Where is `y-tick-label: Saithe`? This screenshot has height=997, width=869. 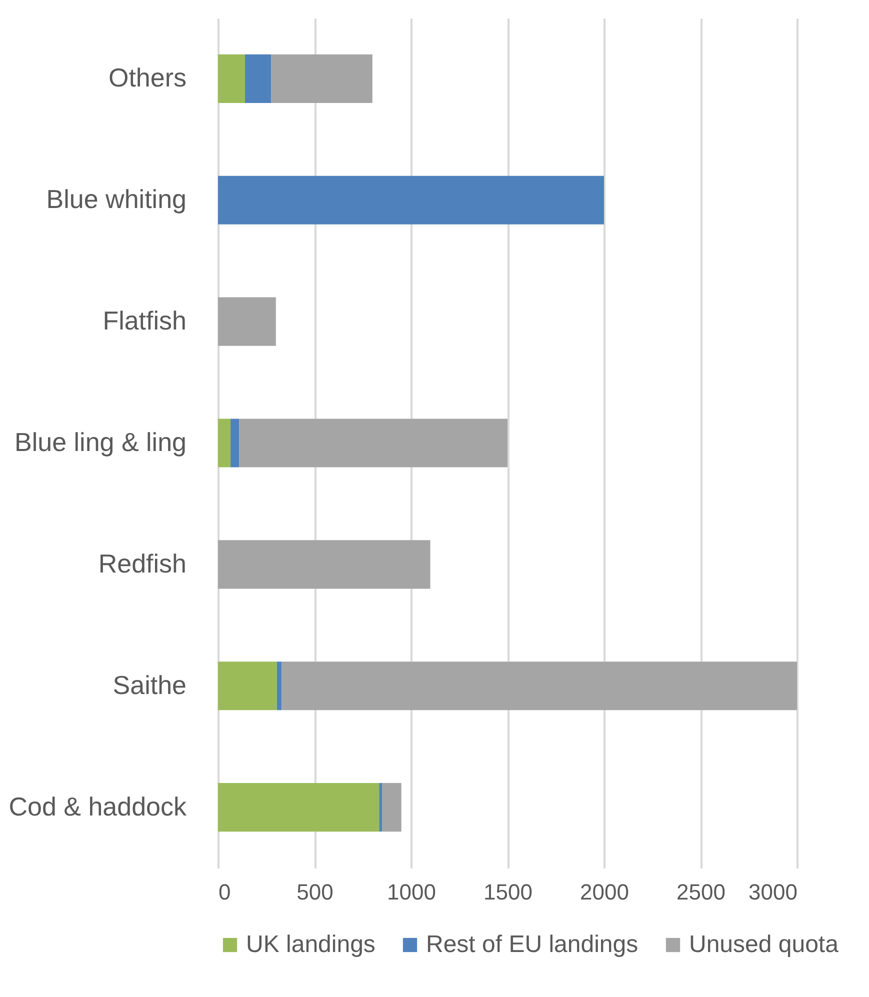 y-tick-label: Saithe is located at coordinates (149, 685).